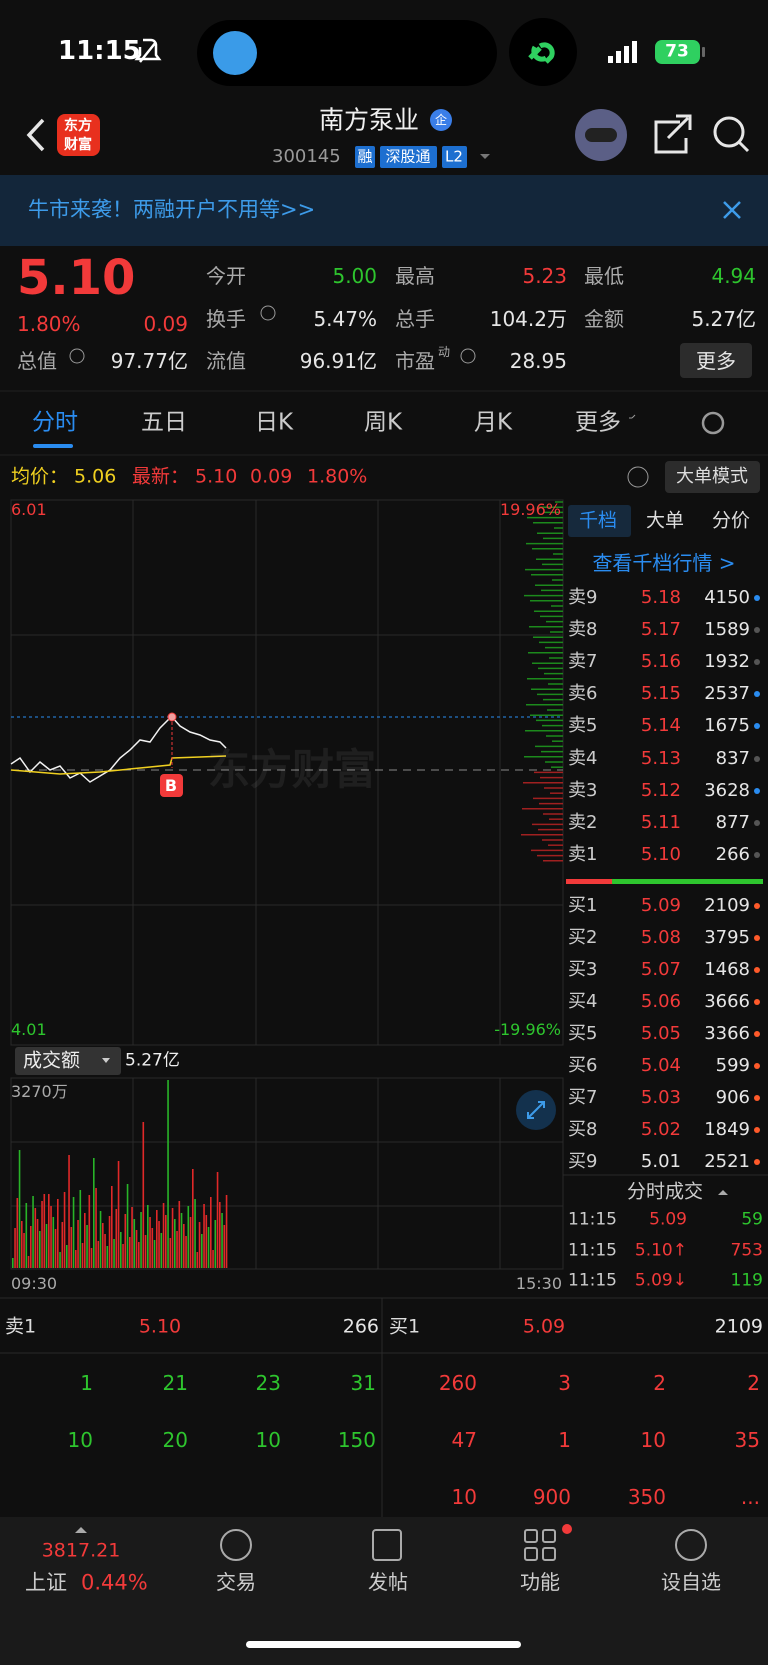 The image size is (768, 1665). I want to click on mode-button: 大单模式, so click(712, 476).